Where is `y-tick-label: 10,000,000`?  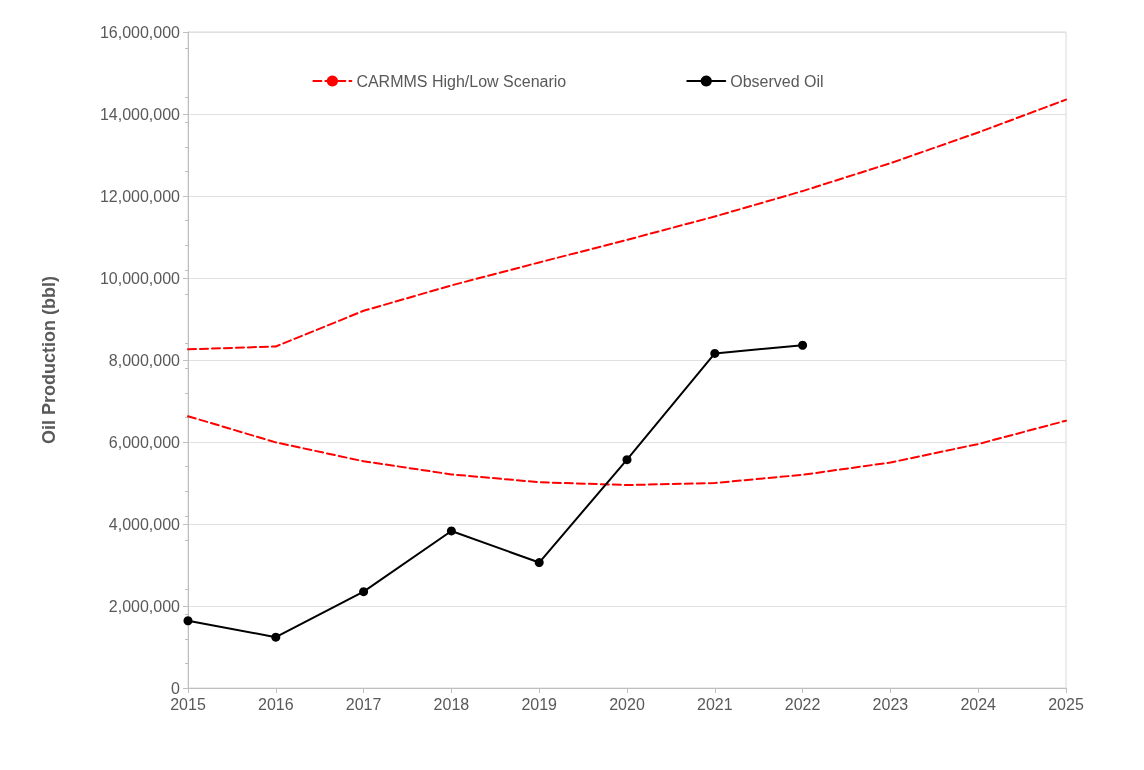 y-tick-label: 10,000,000 is located at coordinates (140, 278).